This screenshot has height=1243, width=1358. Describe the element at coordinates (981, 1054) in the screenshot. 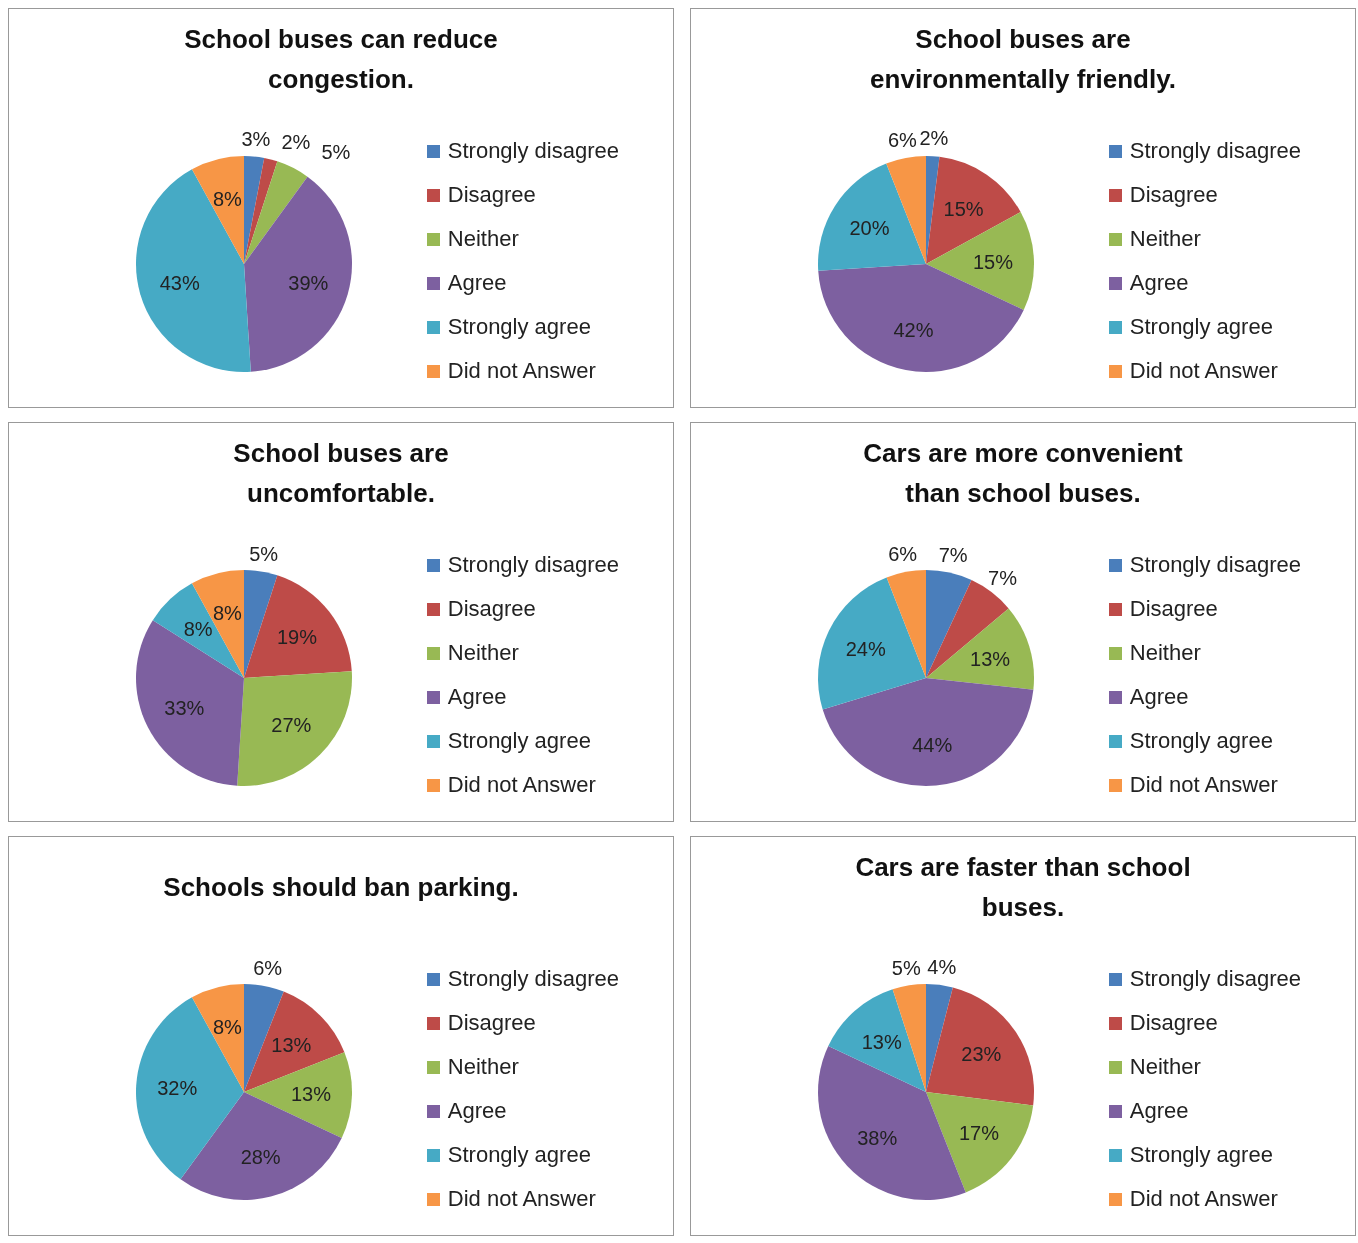

I see `data-label: 23%` at that location.